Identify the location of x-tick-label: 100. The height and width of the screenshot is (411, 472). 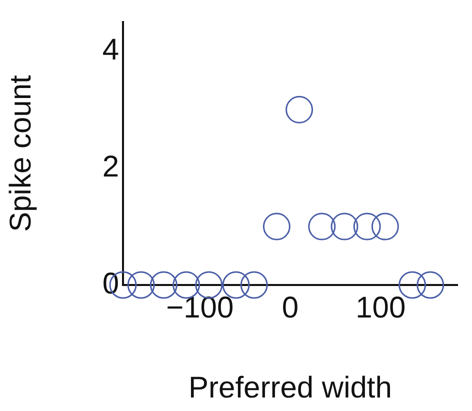
(381, 307).